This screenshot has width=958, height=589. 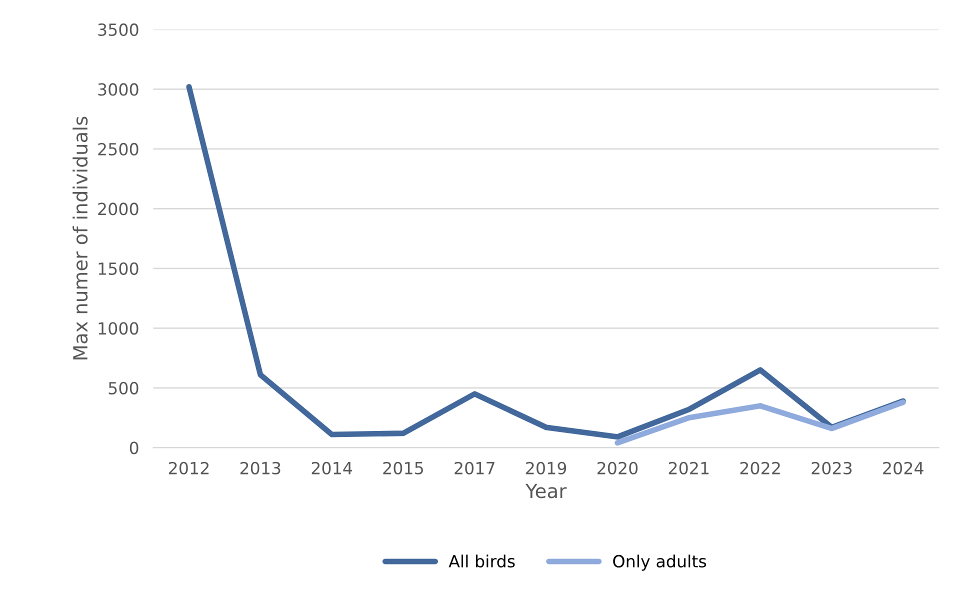 I want to click on x-axis-title: Year, so click(x=546, y=491).